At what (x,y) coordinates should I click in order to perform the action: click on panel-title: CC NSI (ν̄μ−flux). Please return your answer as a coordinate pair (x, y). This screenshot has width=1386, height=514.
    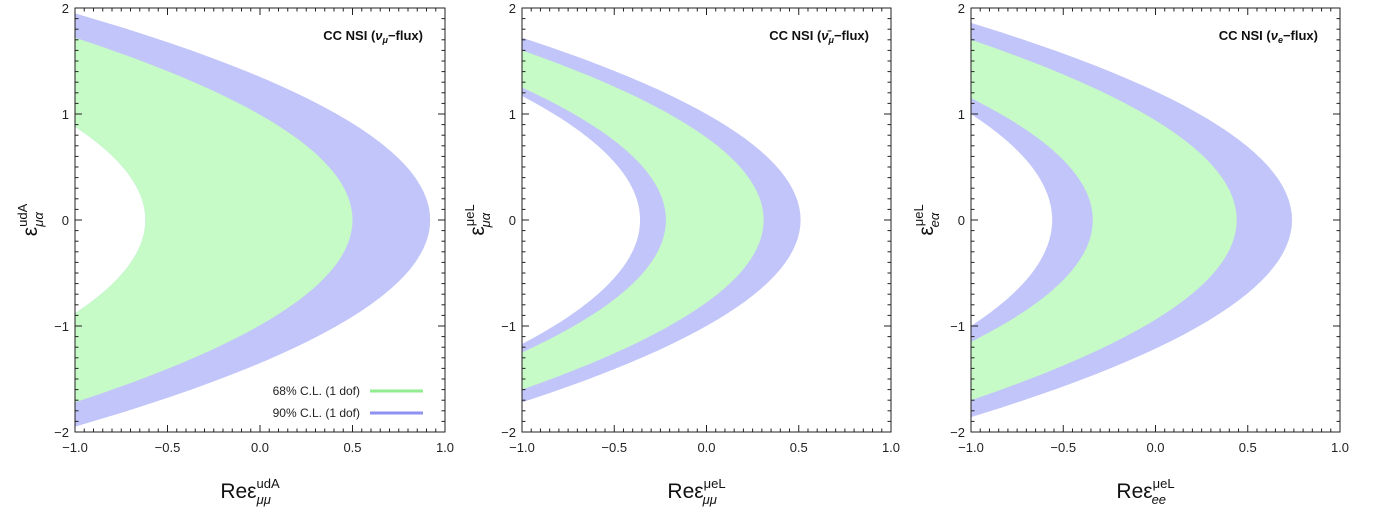
    Looking at the image, I should click on (819, 36).